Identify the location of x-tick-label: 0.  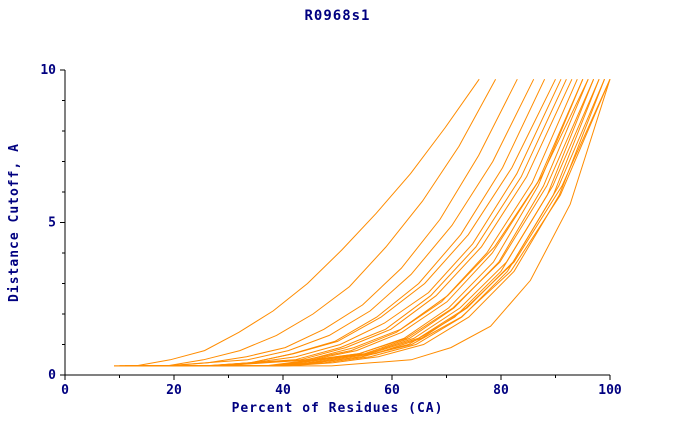
(65, 390).